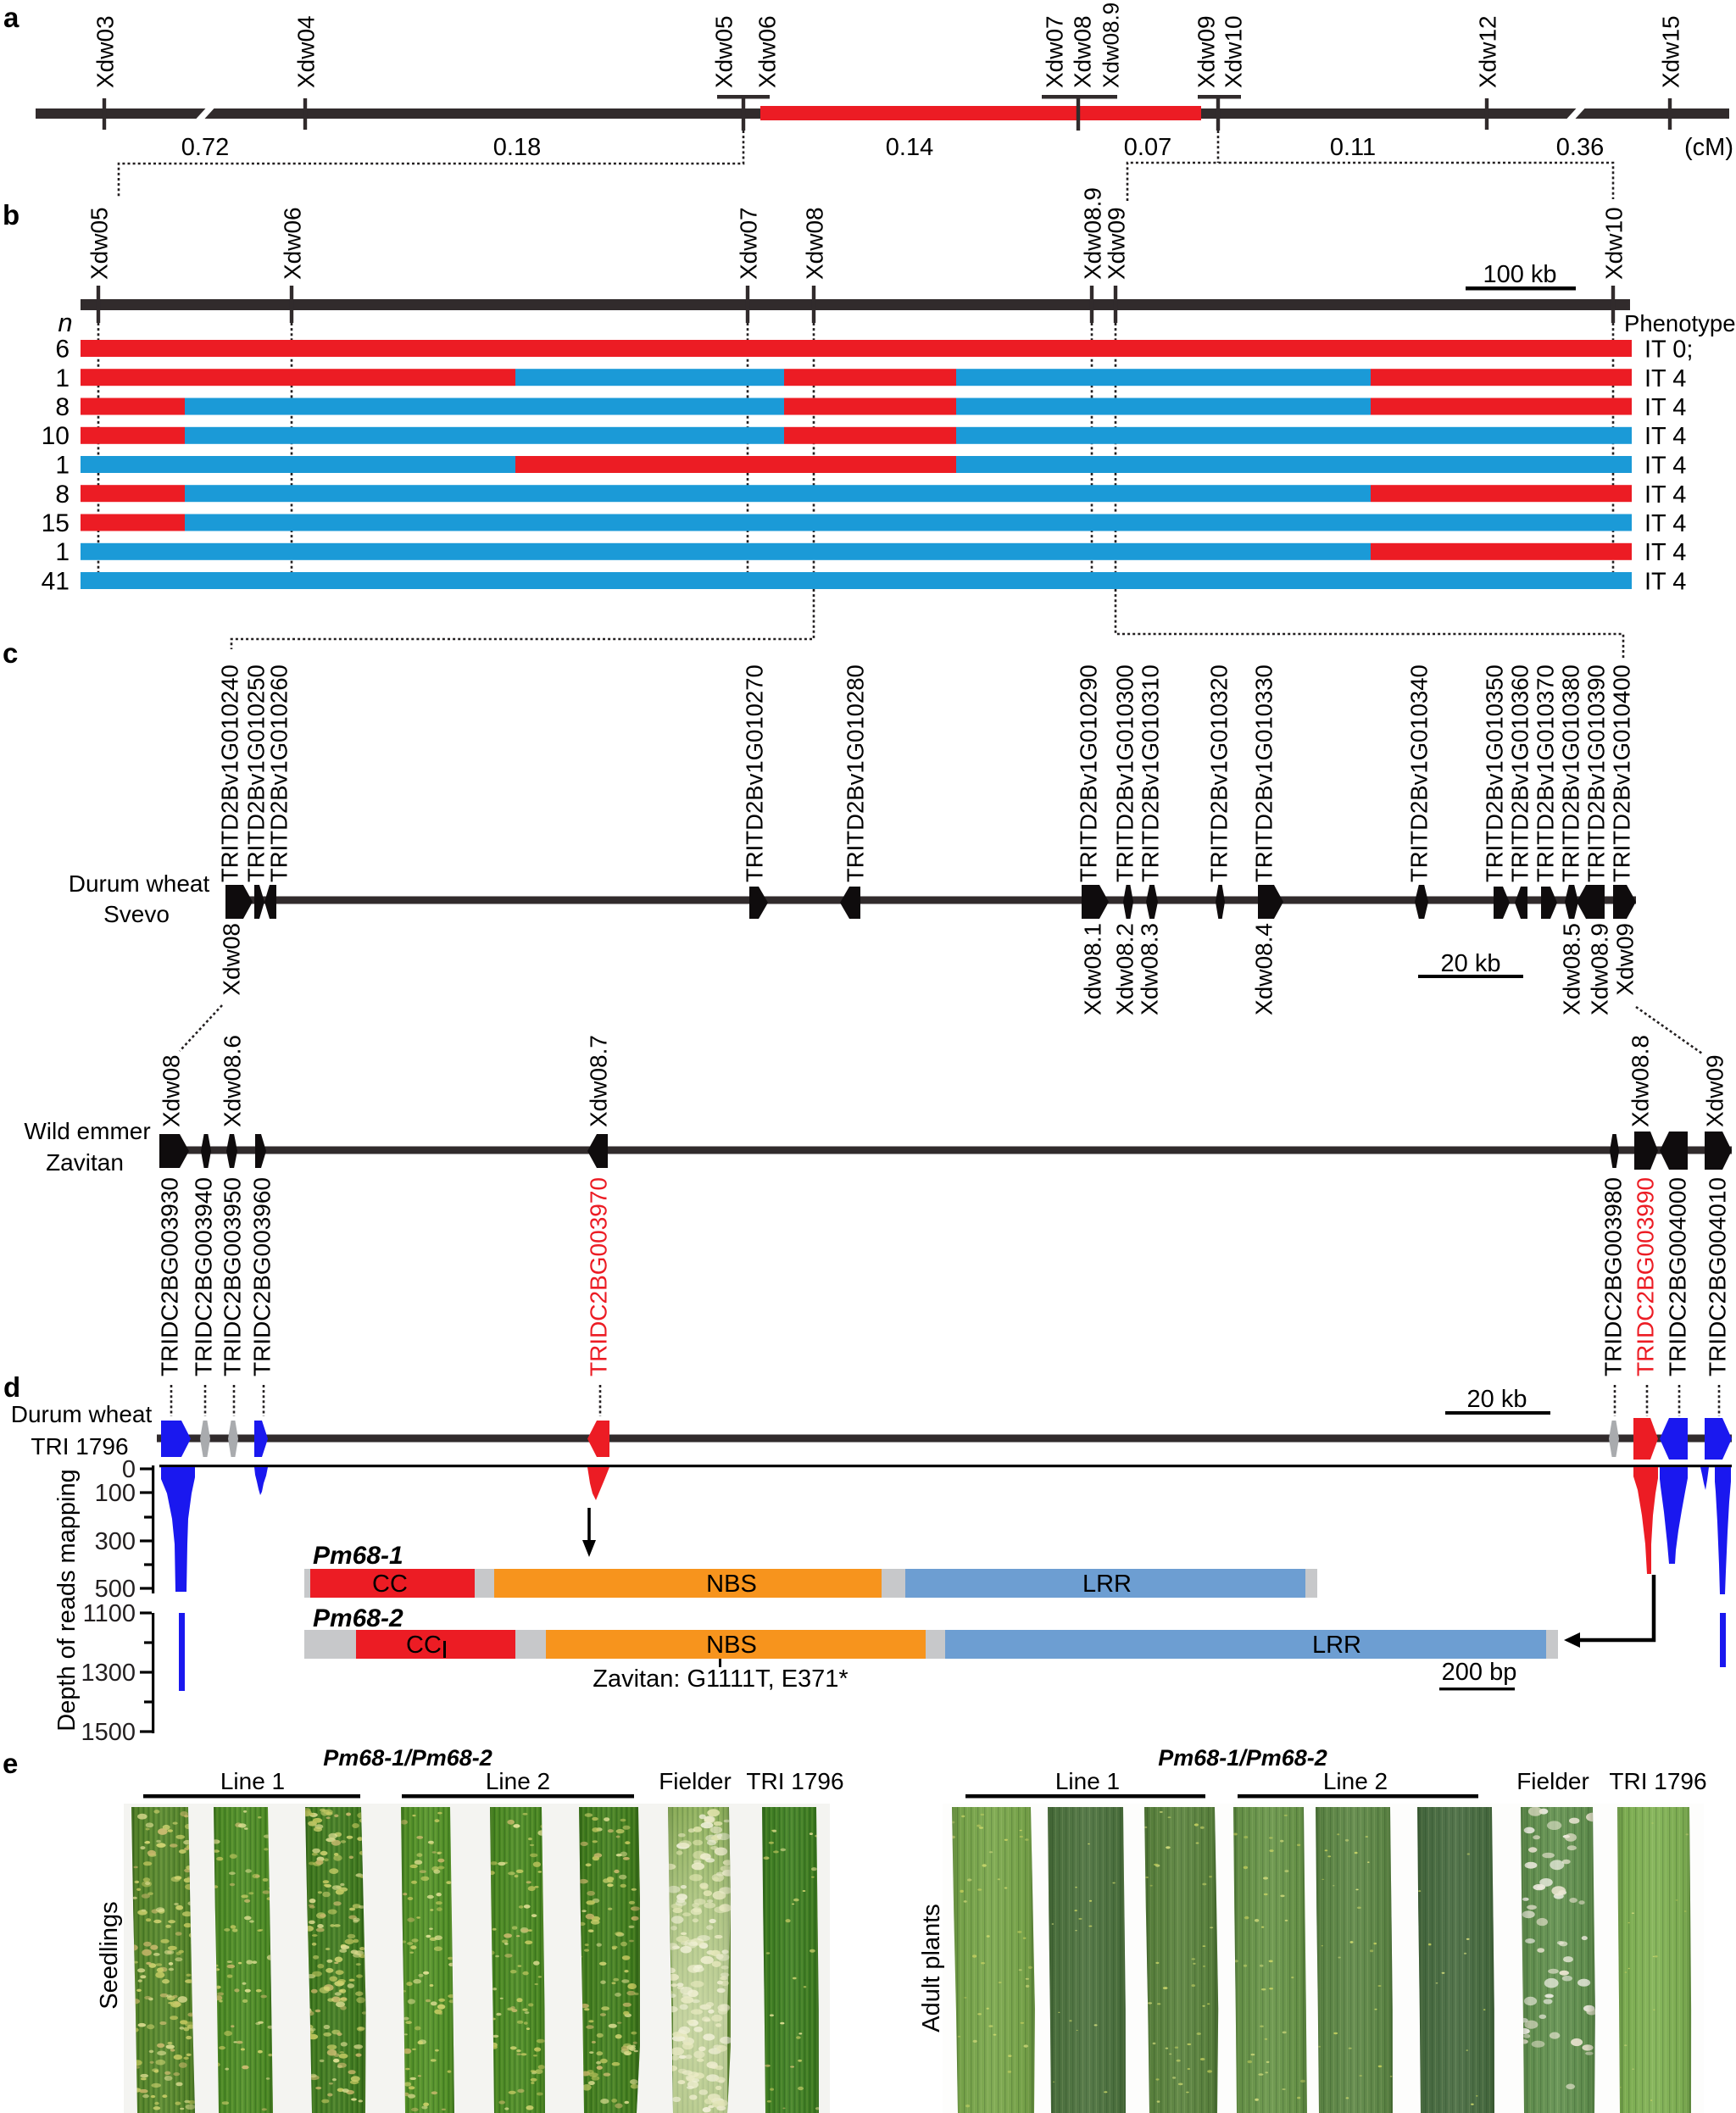  I want to click on svg-text: Xdw08.3, so click(1150, 969).